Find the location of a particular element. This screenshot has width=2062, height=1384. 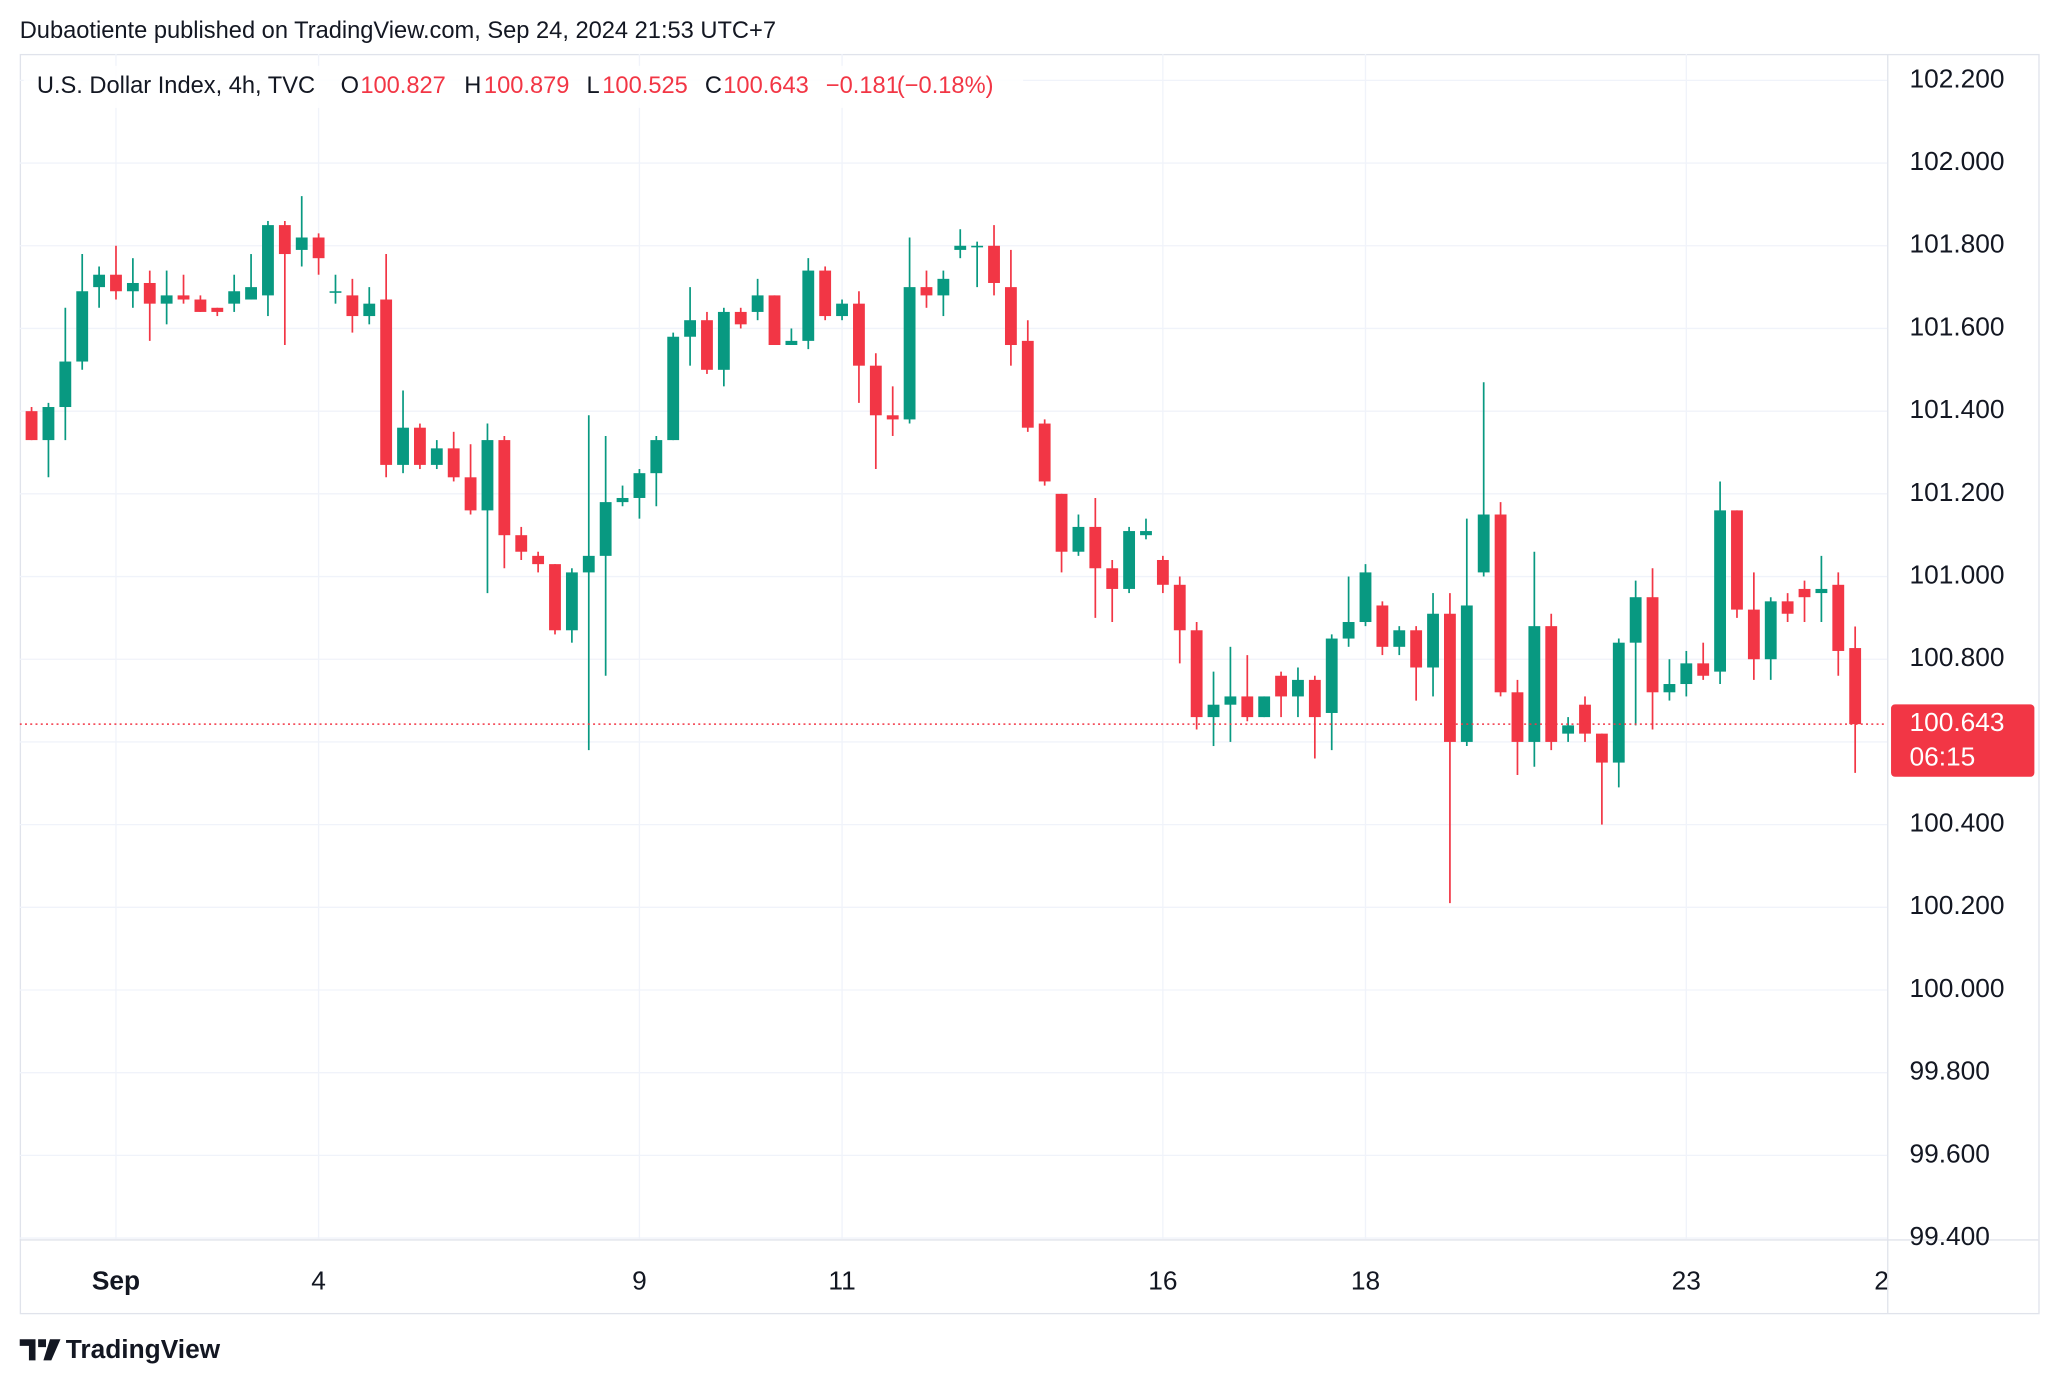

y-tick-label: 100.200 is located at coordinates (1956, 905).